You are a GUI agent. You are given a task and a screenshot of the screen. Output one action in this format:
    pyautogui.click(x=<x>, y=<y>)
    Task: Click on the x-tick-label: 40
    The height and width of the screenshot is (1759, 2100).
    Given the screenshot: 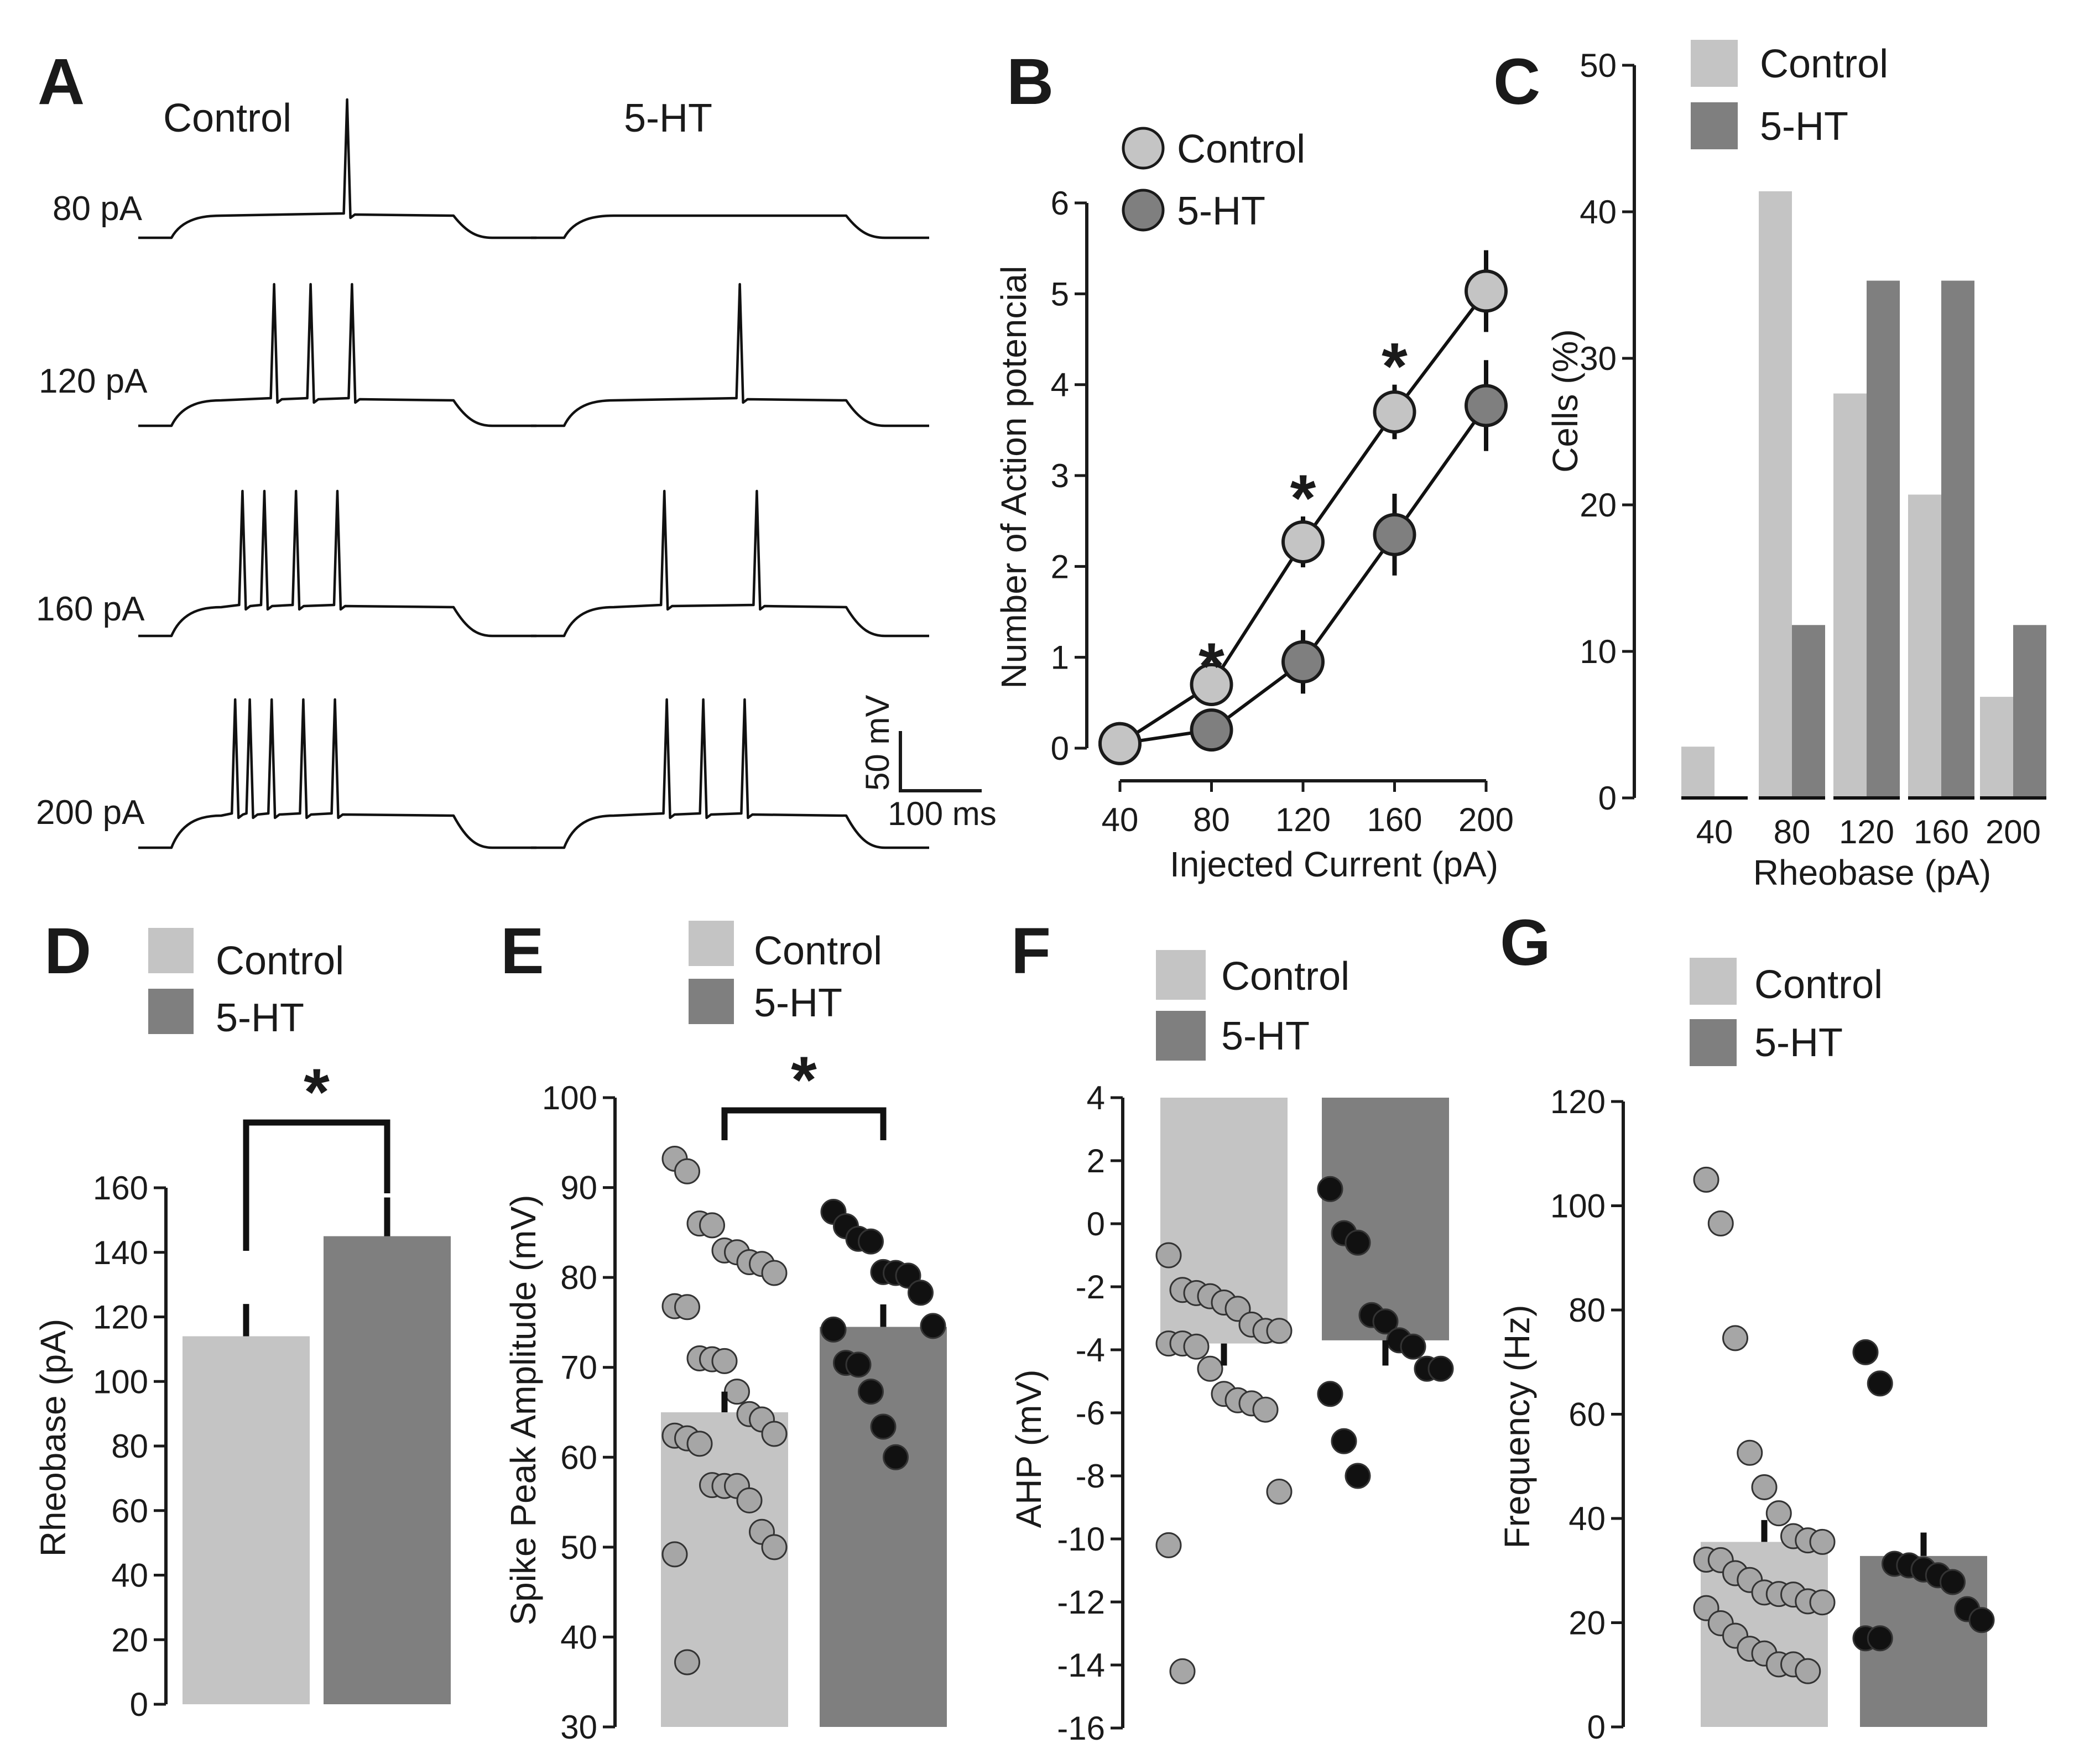 What is the action you would take?
    pyautogui.click(x=1120, y=819)
    